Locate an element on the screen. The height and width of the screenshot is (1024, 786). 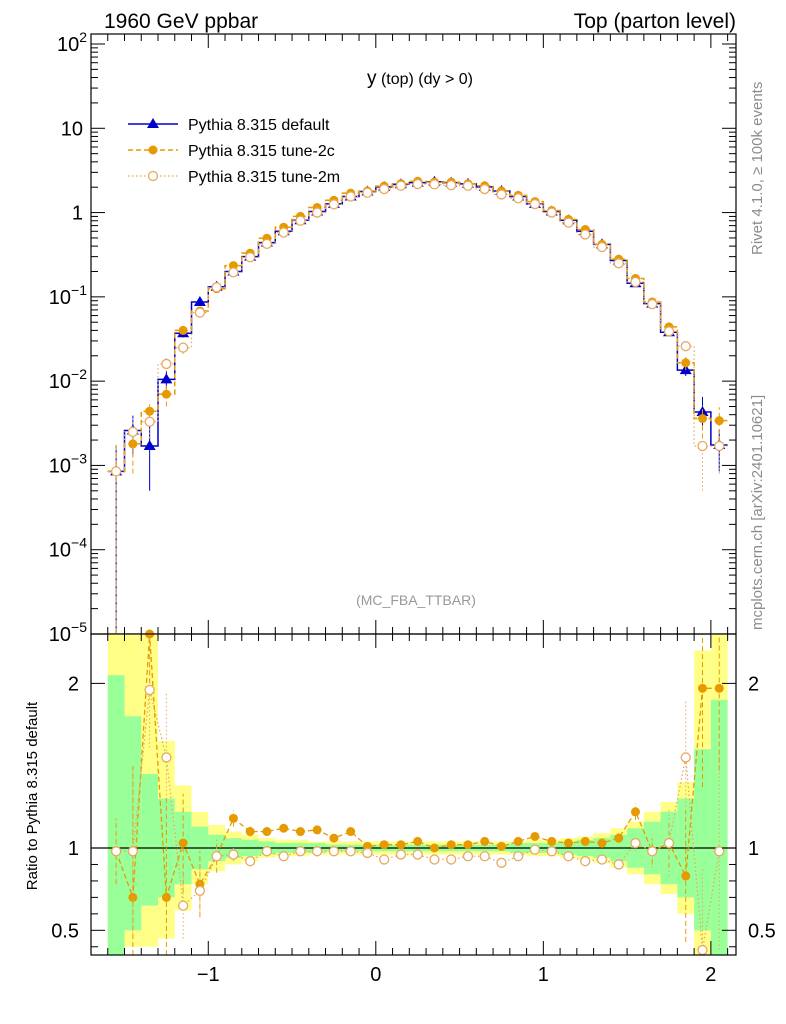
ratio-ytick-label: 0.5 is located at coordinates (65, 931).